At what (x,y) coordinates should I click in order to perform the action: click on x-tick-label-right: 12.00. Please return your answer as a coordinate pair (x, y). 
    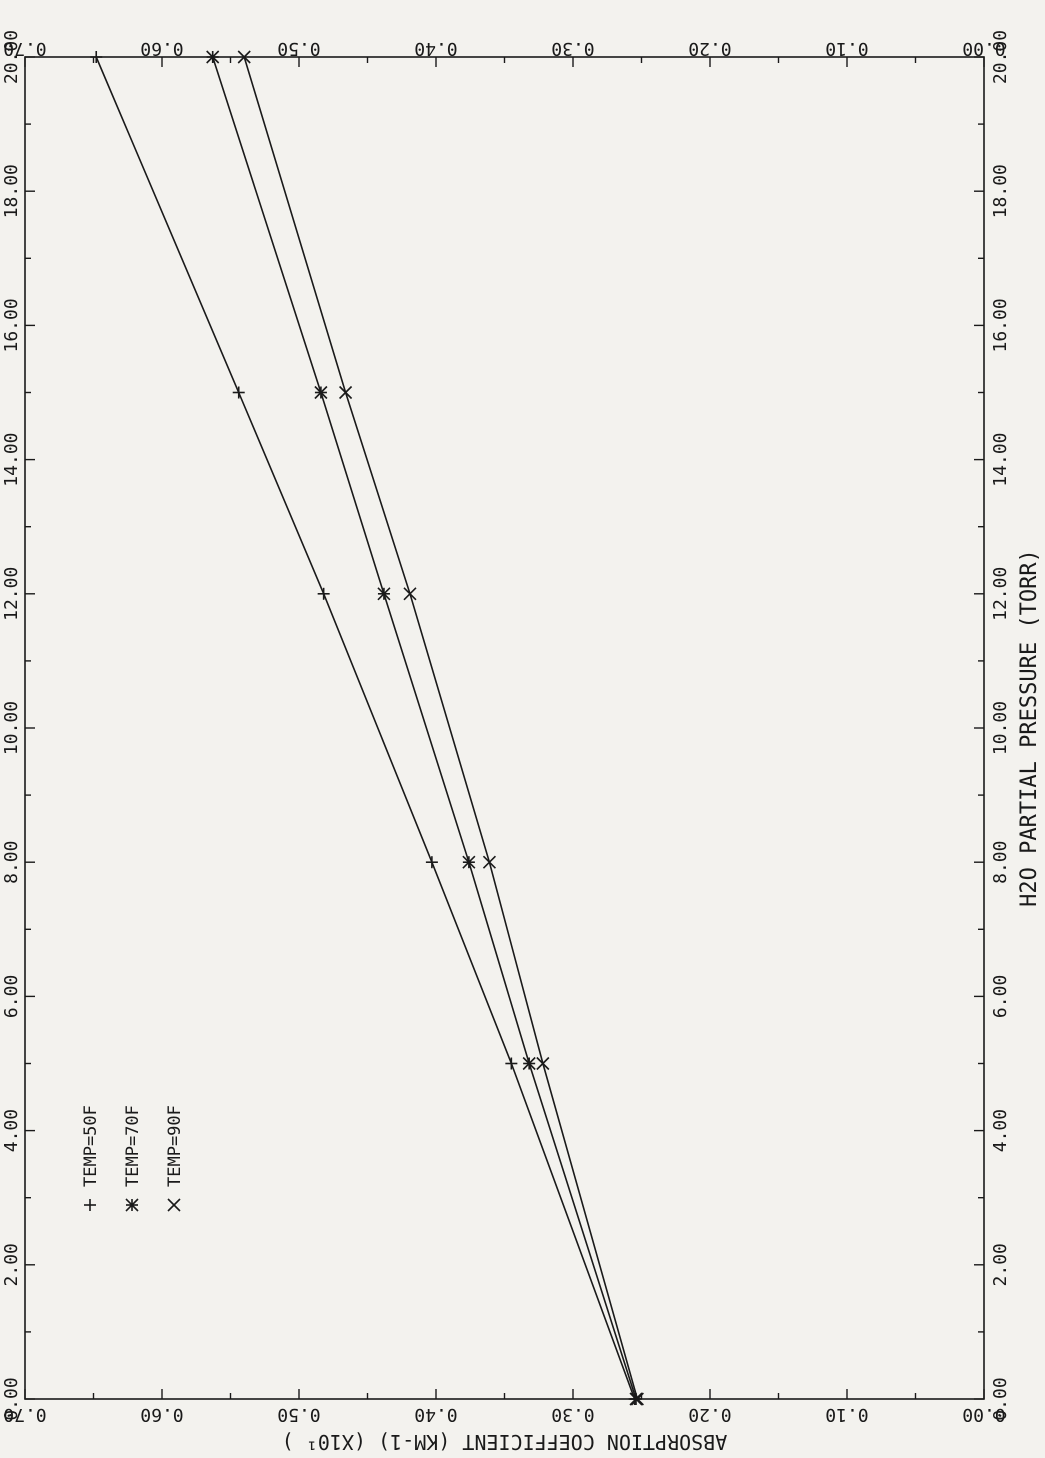
    Looking at the image, I should click on (1000, 594).